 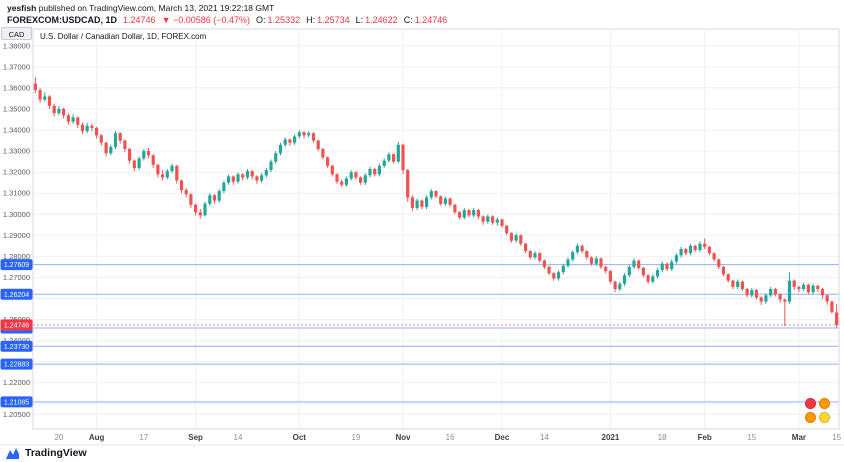 What do you see at coordinates (139, 20) in the screenshot?
I see `last-price: 1.24746` at bounding box center [139, 20].